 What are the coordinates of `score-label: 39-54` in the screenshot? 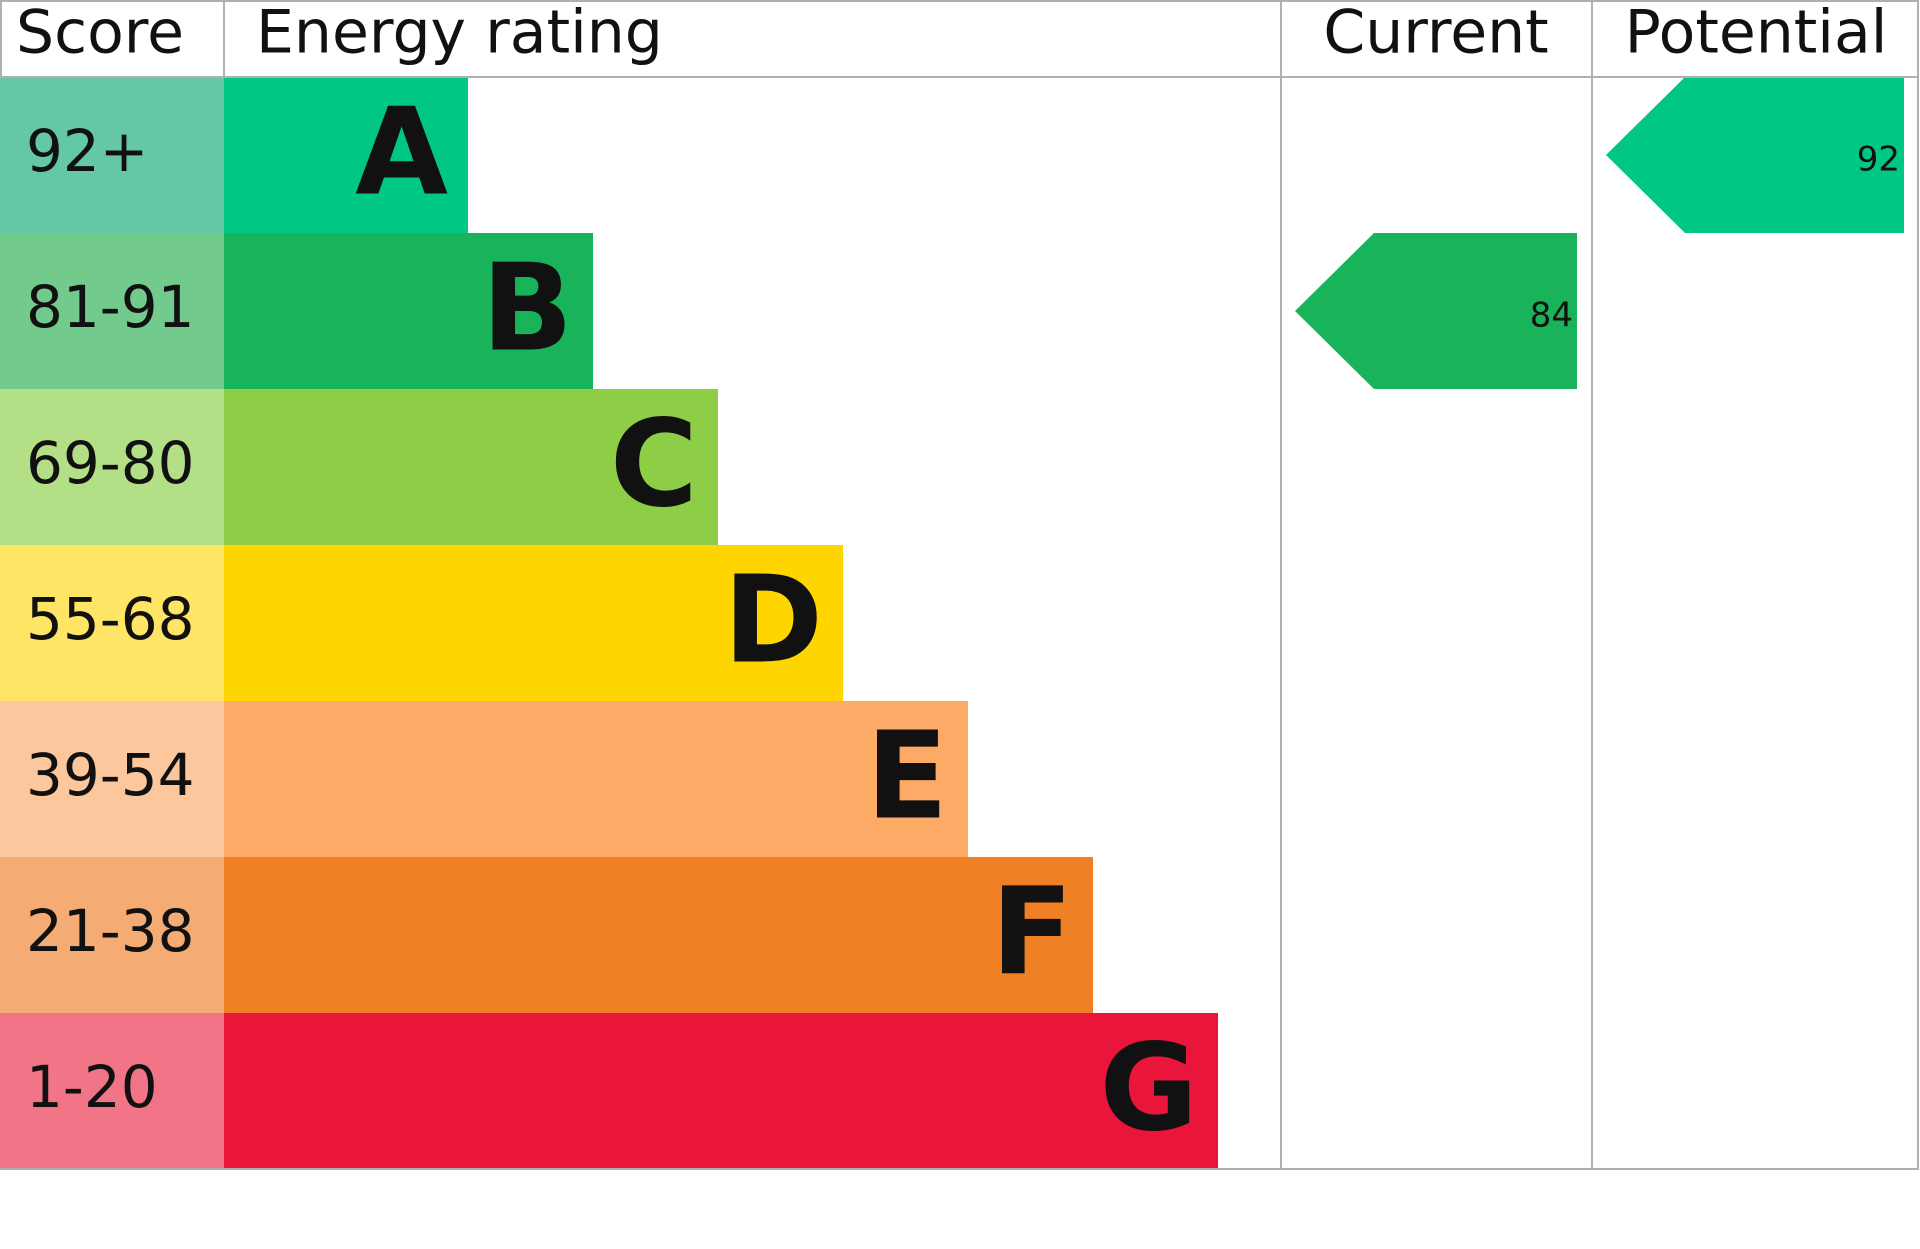 It's located at (110, 775).